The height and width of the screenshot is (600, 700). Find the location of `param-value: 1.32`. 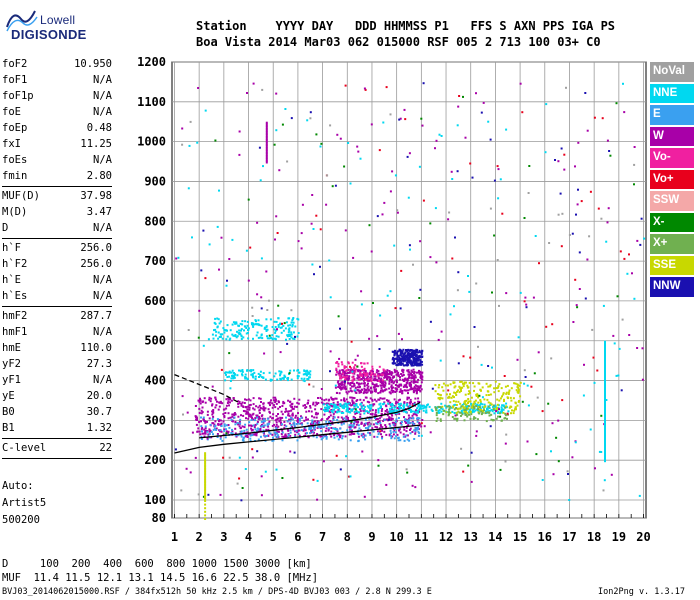

param-value: 1.32 is located at coordinates (99, 428).